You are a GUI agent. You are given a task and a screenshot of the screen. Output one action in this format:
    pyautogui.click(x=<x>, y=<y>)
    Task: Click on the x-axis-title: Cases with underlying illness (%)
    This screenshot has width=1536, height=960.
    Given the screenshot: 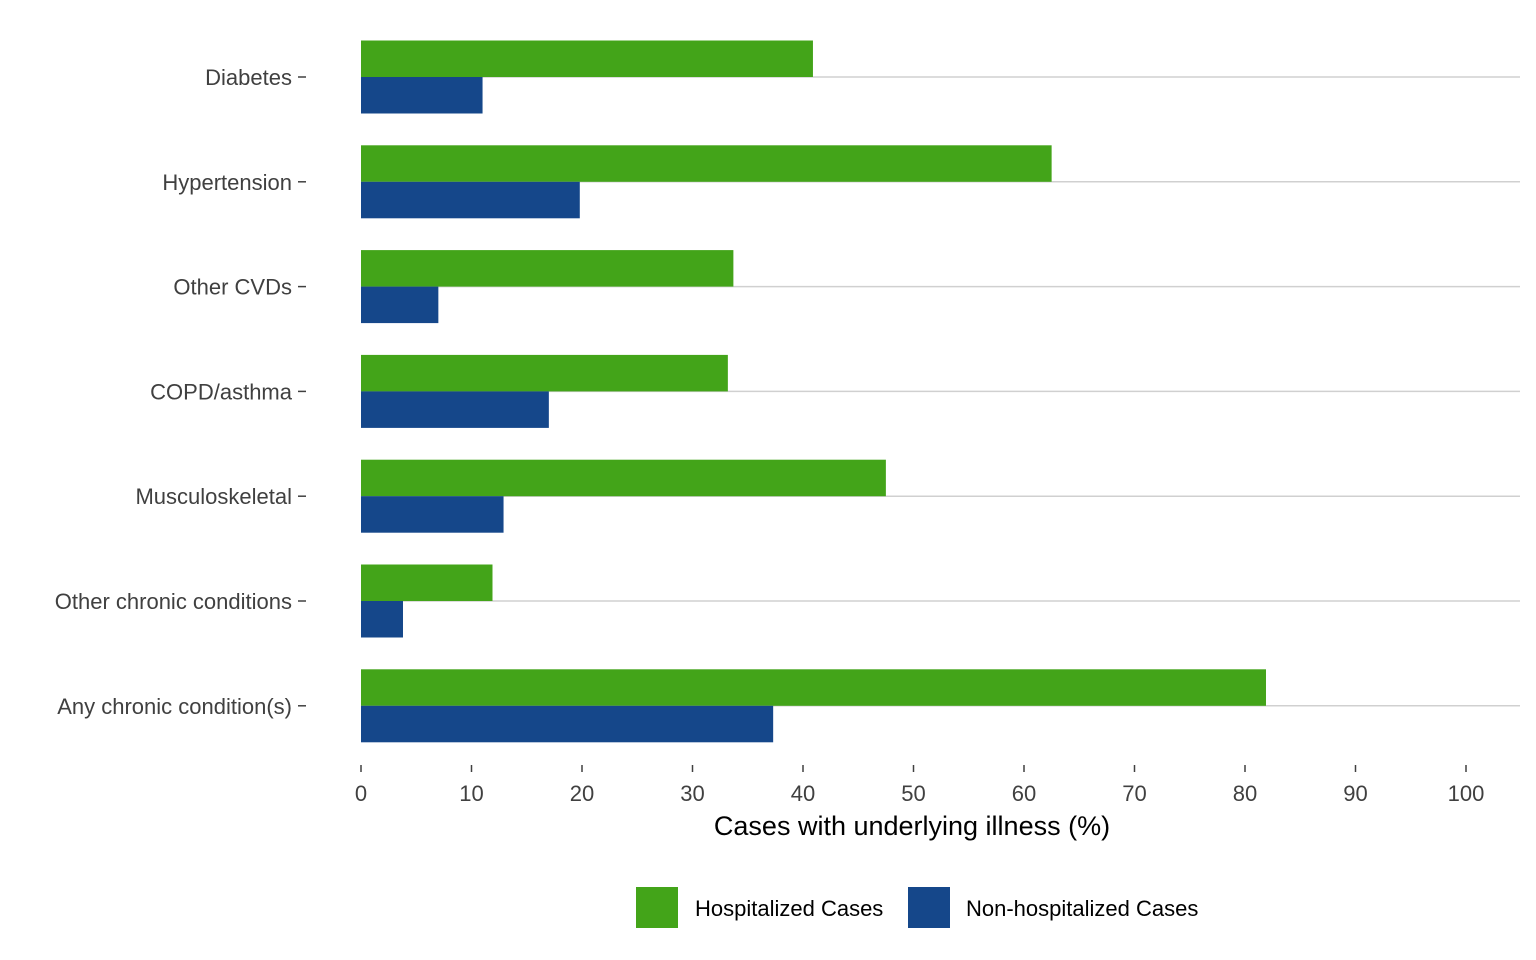 What is the action you would take?
    pyautogui.click(x=912, y=826)
    